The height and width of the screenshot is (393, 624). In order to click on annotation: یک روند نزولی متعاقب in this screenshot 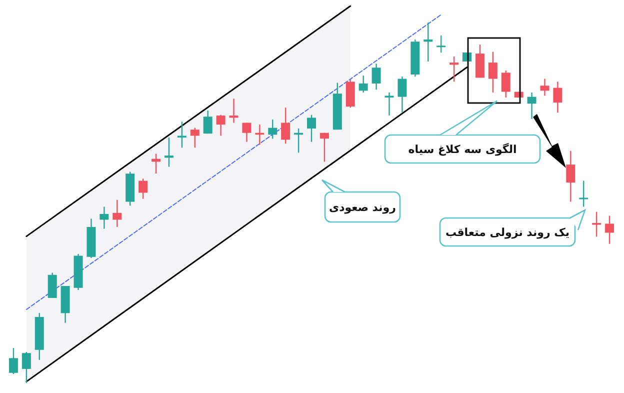, I will do `click(507, 232)`.